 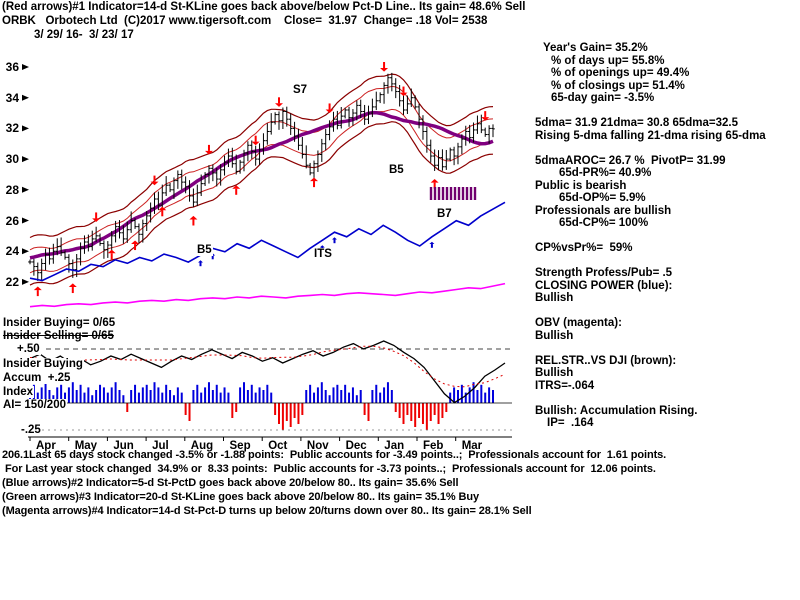 I want to click on price-tick-label: 36, so click(x=12, y=67).